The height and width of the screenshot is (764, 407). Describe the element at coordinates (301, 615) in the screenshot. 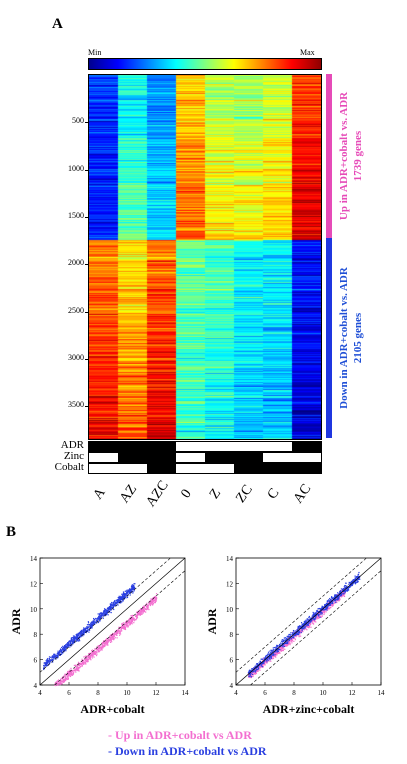

I see `upper-threshold-line` at that location.